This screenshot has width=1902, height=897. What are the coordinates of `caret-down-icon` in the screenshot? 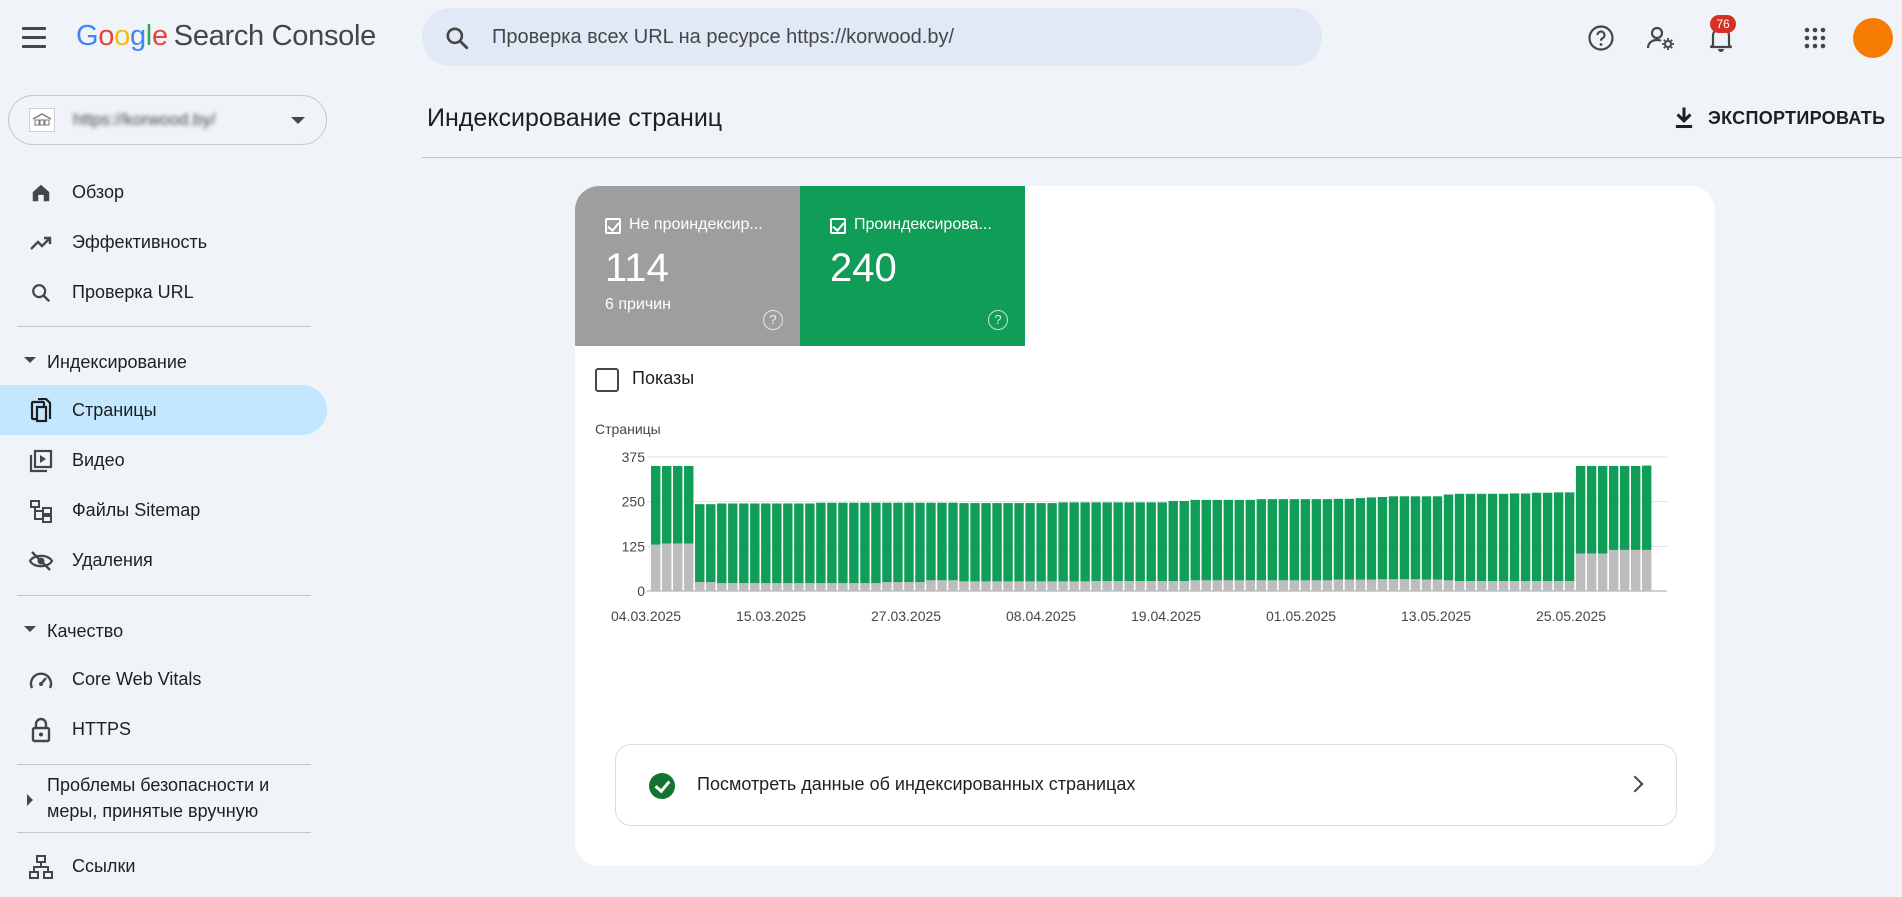 It's located at (30, 360).